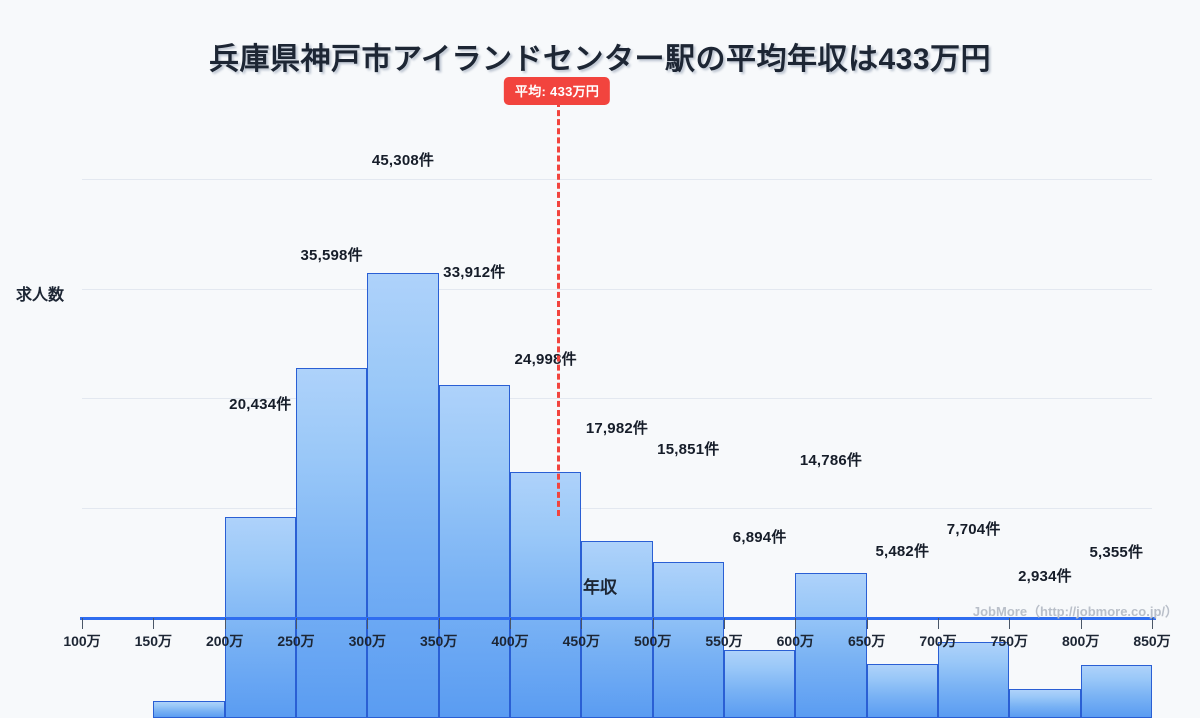  Describe the element at coordinates (545, 360) in the screenshot. I see `bar-value-label: 24,998件` at that location.